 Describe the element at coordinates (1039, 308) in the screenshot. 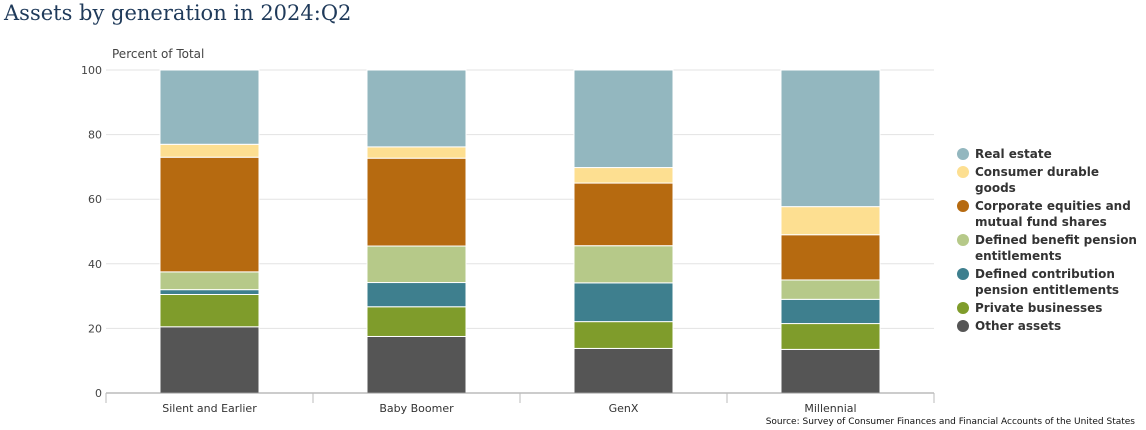

I see `legend-label: Private businesses` at that location.